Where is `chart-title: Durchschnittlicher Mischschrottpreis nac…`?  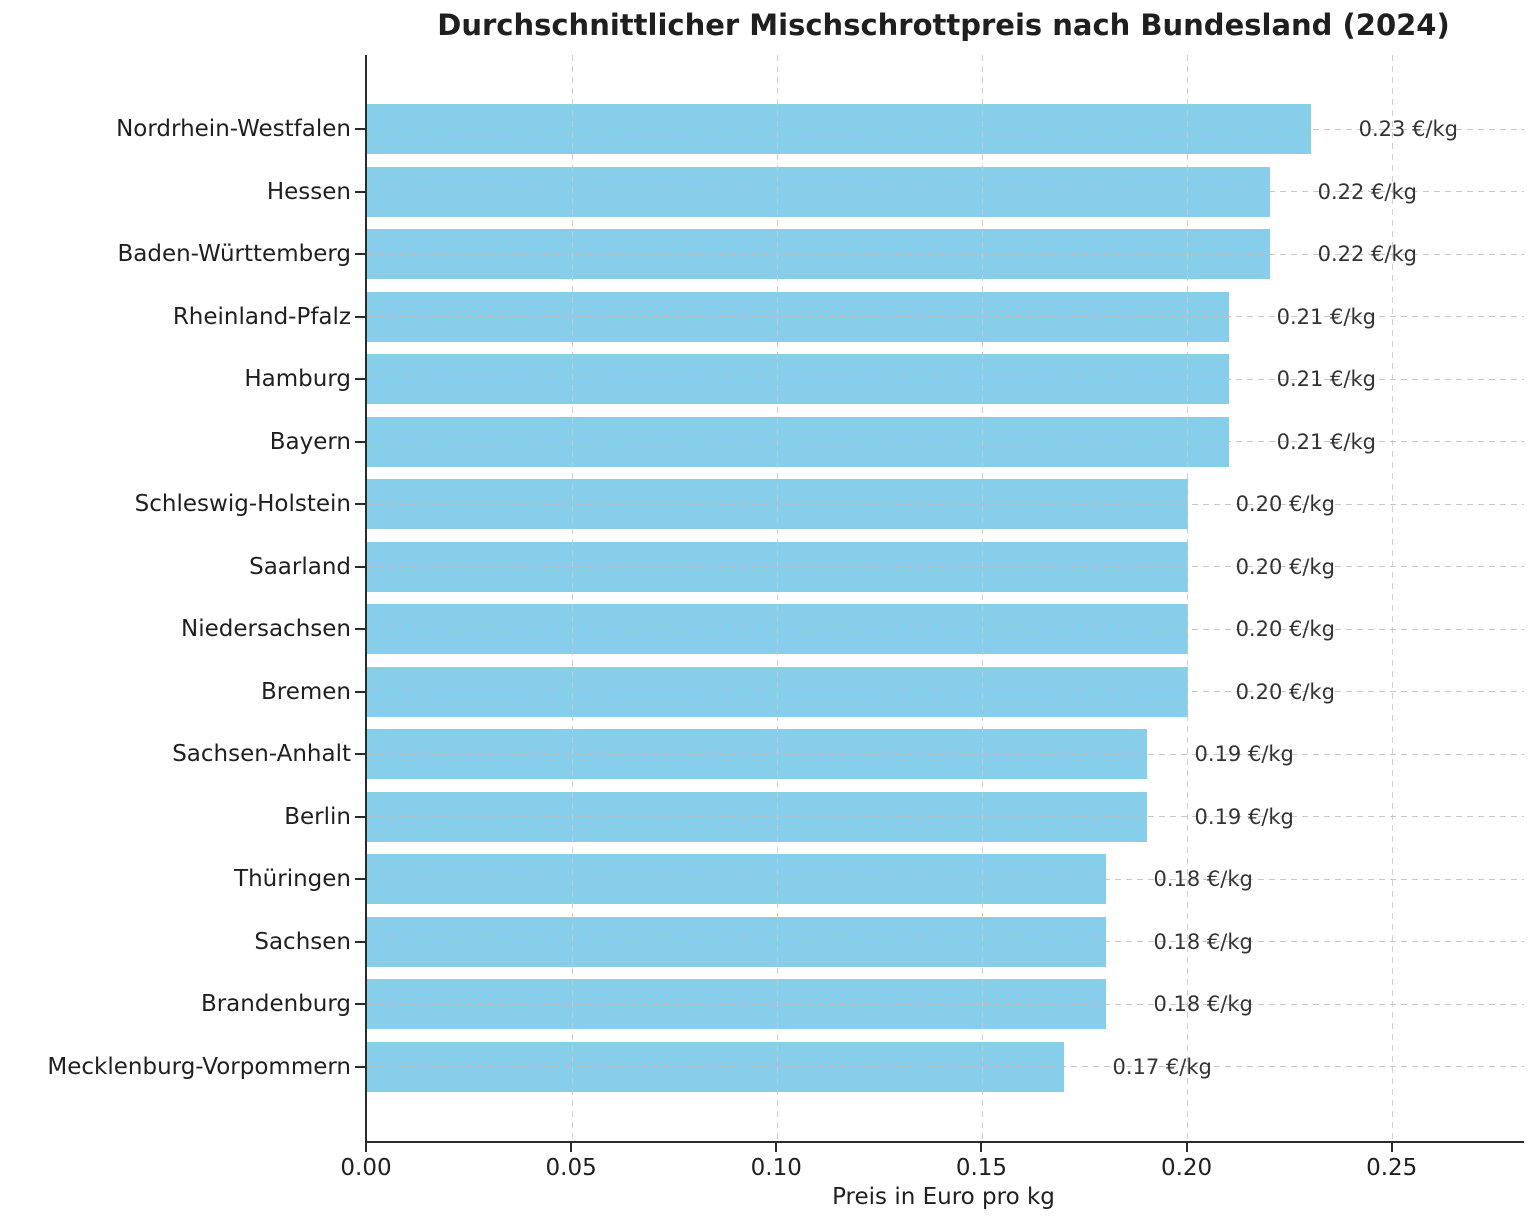 chart-title: Durchschnittlicher Mischschrottpreis nac… is located at coordinates (943, 25).